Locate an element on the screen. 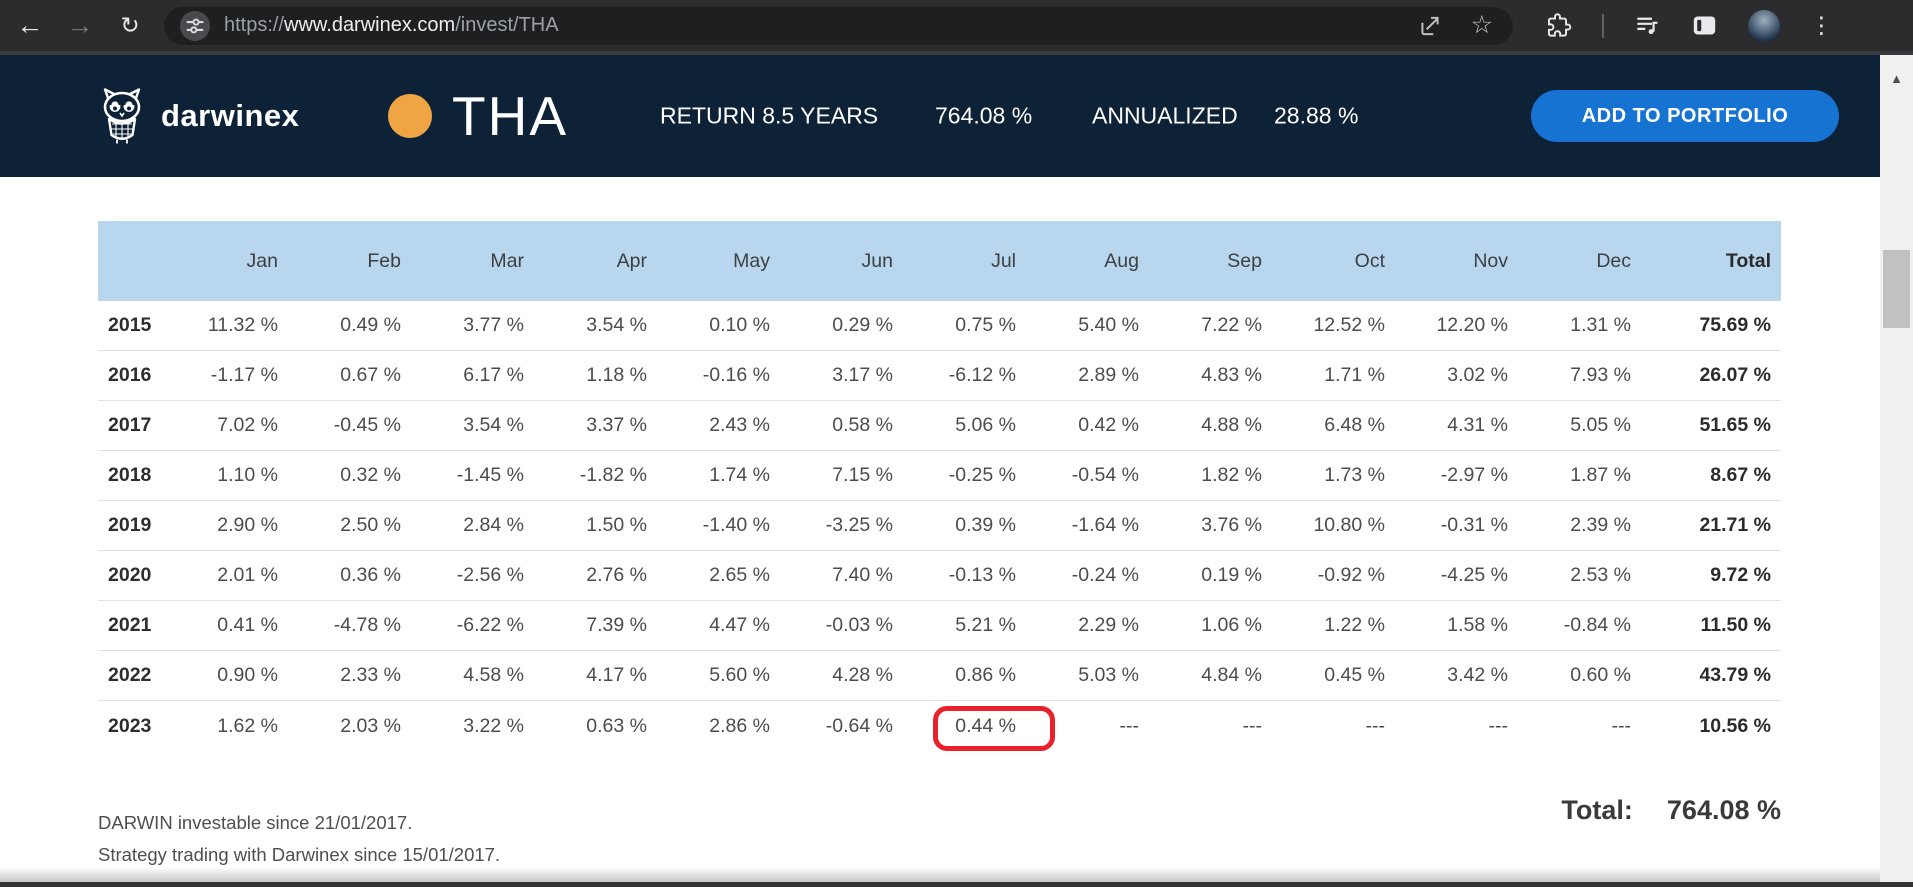  value-cell: -4.25 % is located at coordinates (1474, 575).